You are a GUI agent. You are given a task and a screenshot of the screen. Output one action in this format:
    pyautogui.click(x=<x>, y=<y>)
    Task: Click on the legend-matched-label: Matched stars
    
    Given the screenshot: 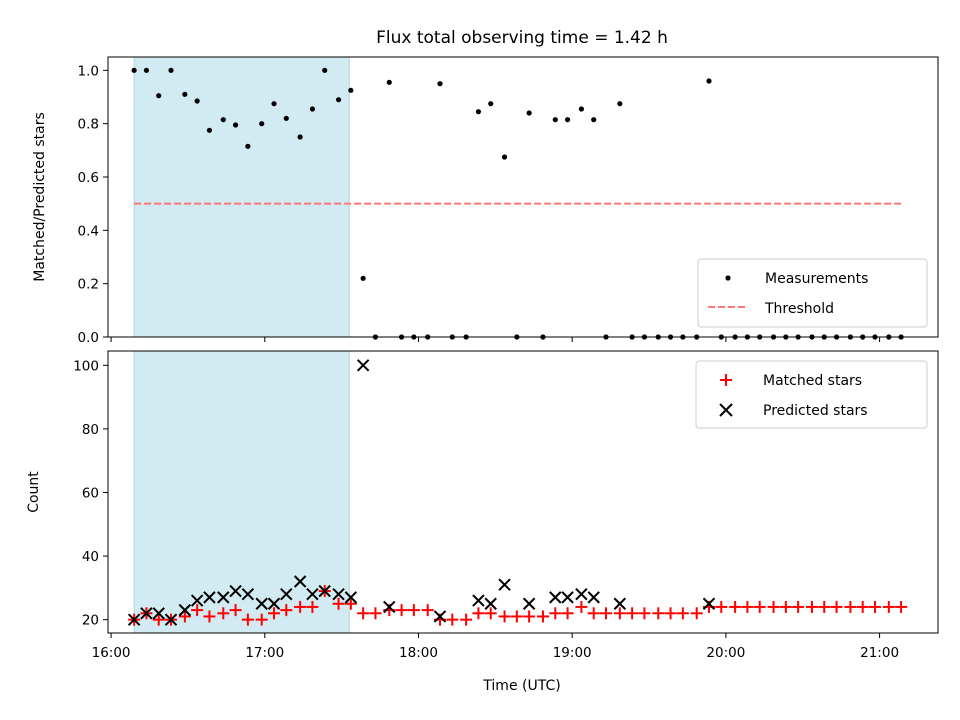 What is the action you would take?
    pyautogui.click(x=812, y=381)
    